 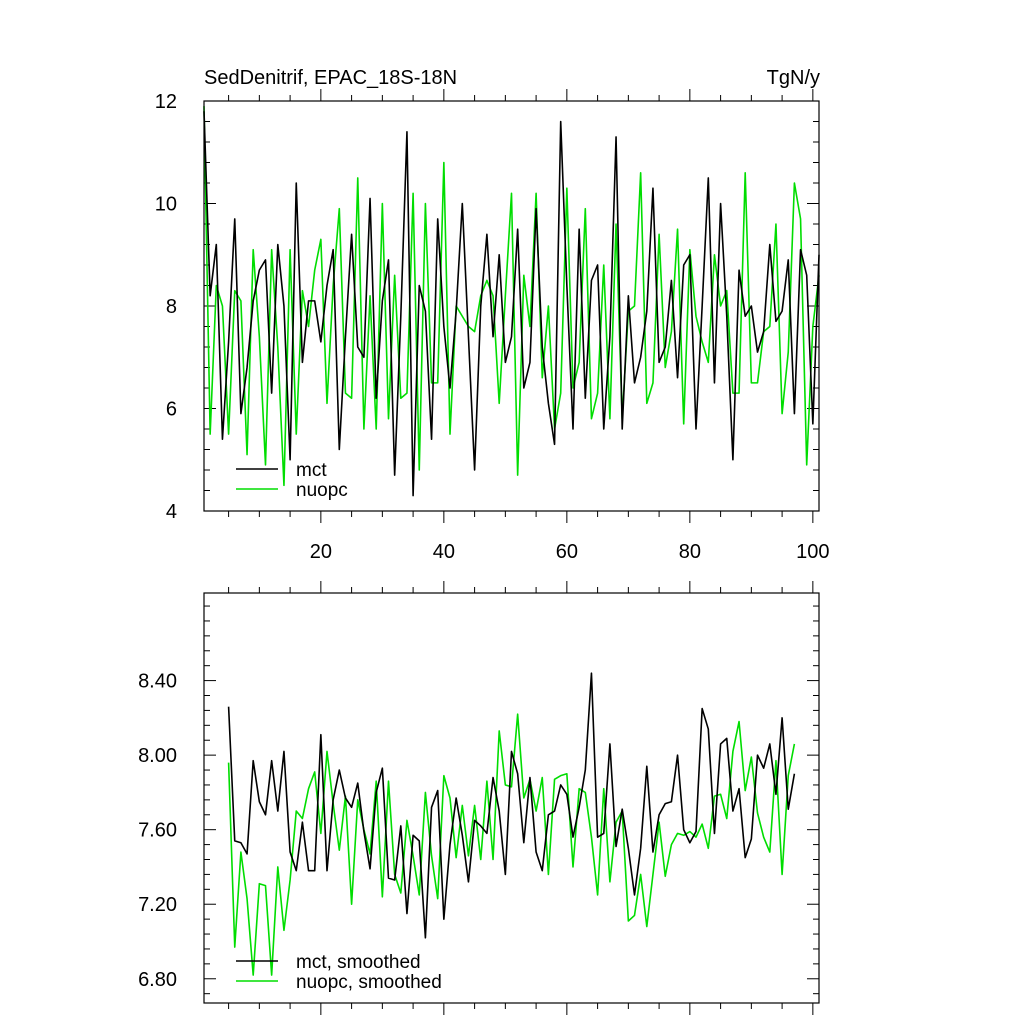 I want to click on bottom-series-nuopc-line, so click(x=511, y=844).